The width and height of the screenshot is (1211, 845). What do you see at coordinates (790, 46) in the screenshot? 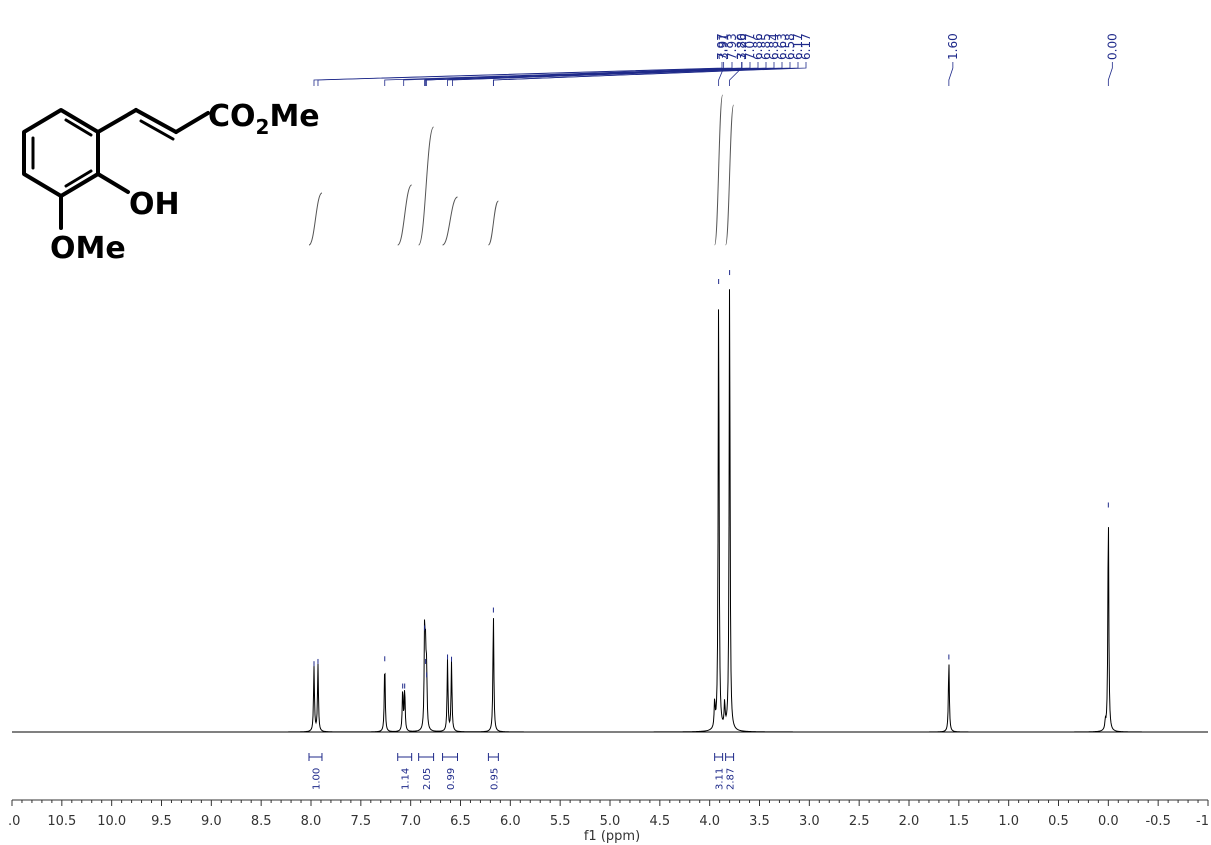
I see `peak-label: 6.58` at bounding box center [790, 46].